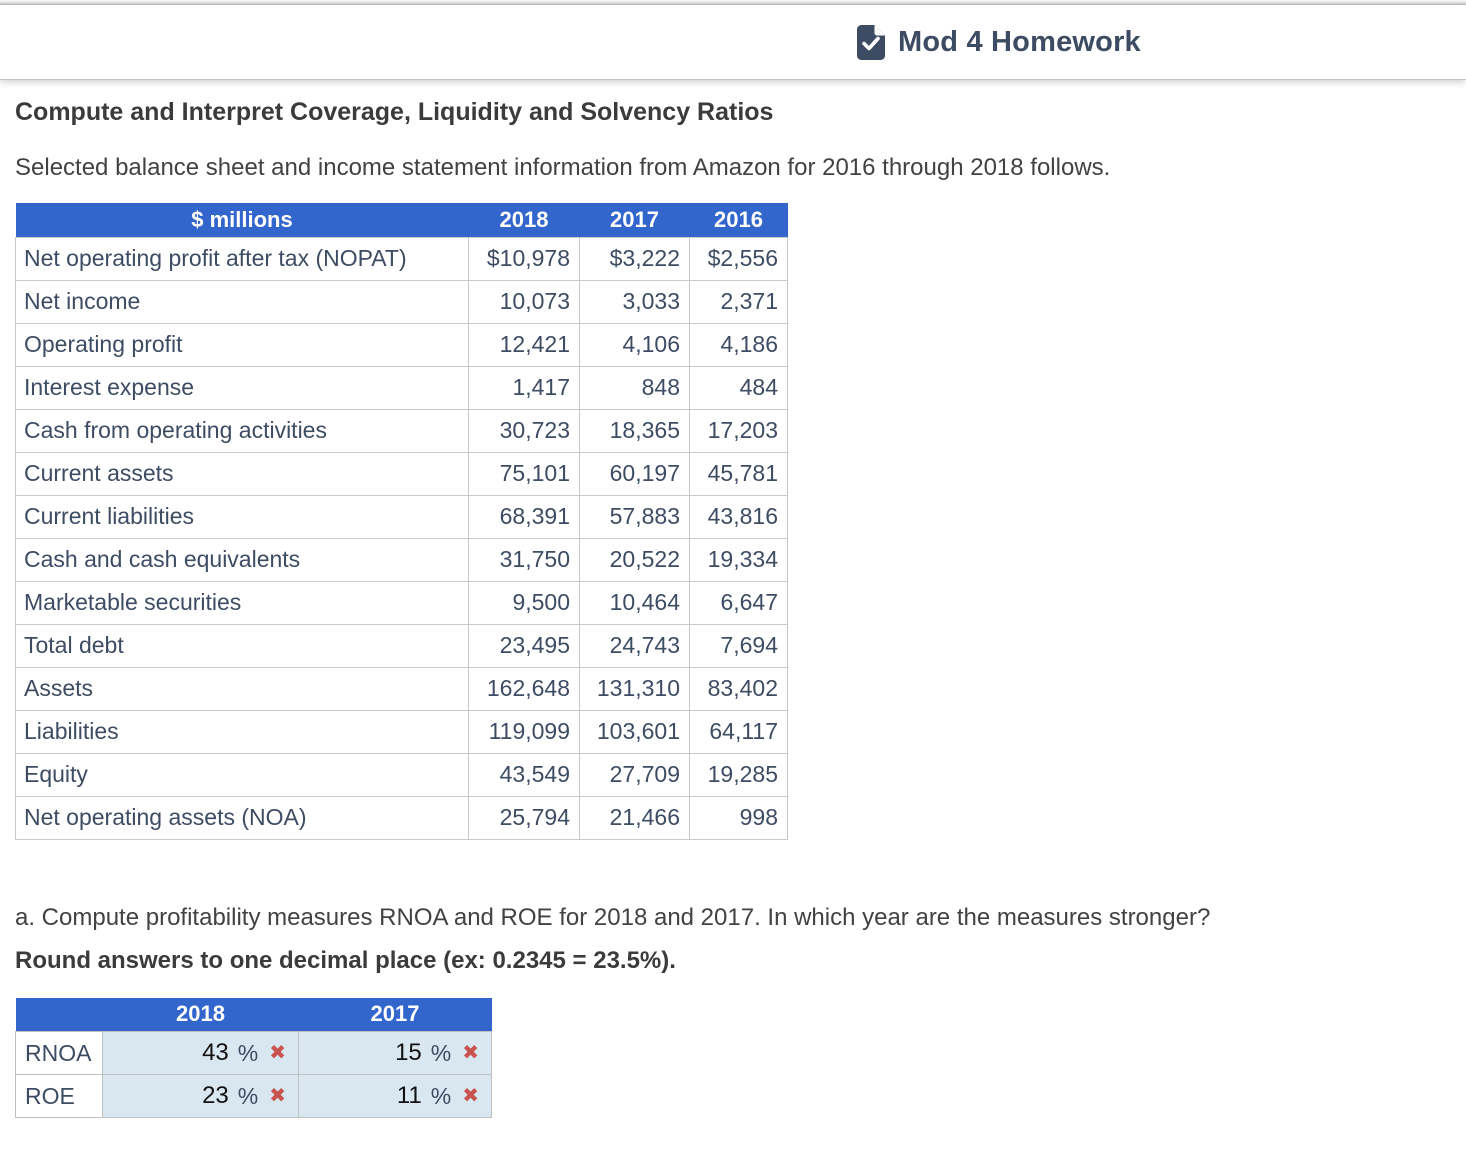 Image resolution: width=1466 pixels, height=1174 pixels. I want to click on row-label: Marketable securities, so click(242, 602).